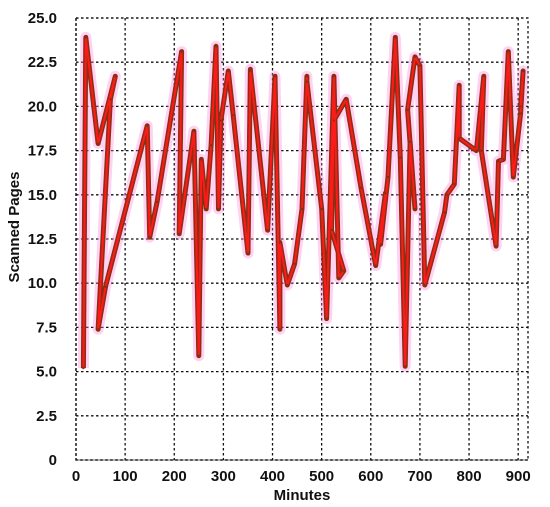 The image size is (550, 507). What do you see at coordinates (321, 476) in the screenshot?
I see `x-tick-label: 500` at bounding box center [321, 476].